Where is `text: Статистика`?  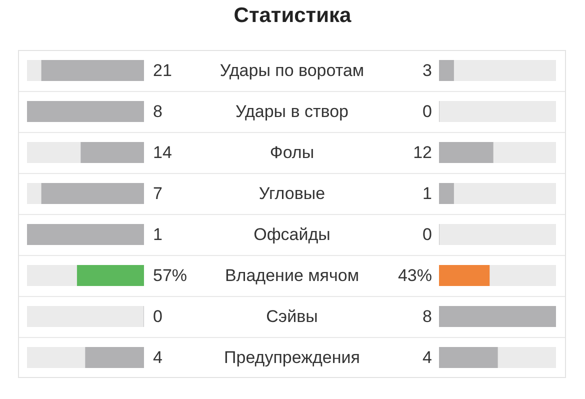 text: Статистика is located at coordinates (292, 16).